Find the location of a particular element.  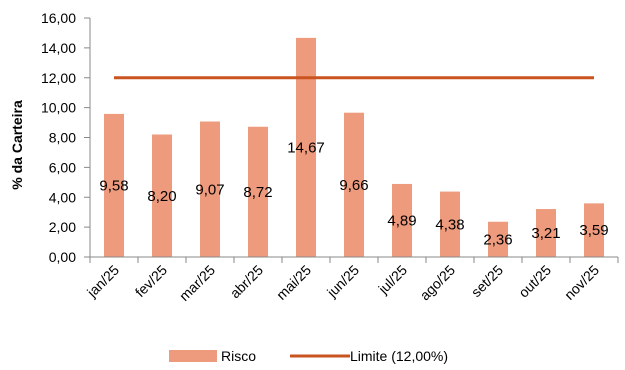

y-tick-label: 16,00 is located at coordinates (58, 18).